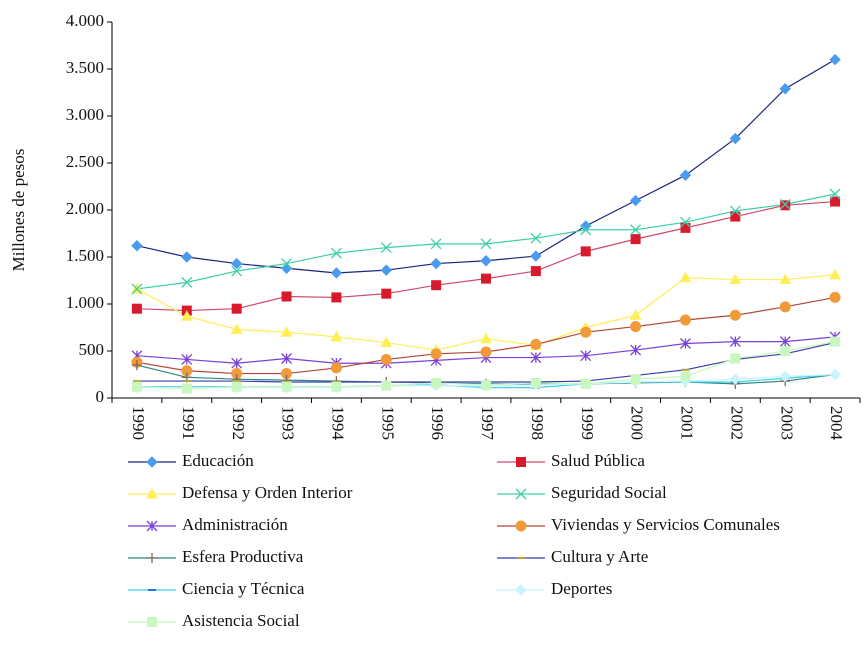  I want to click on x-tick-label: 1997, so click(487, 423).